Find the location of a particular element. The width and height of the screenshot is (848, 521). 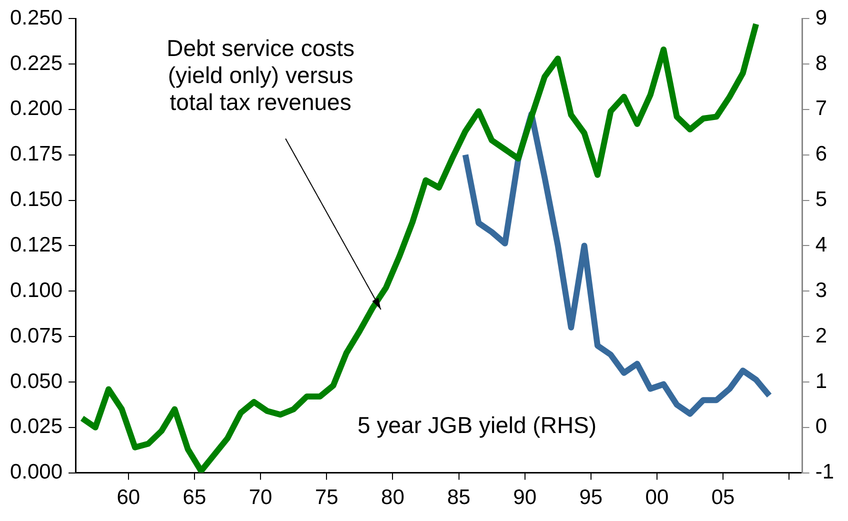

y-tick-label: 0.050 is located at coordinates (36, 381).